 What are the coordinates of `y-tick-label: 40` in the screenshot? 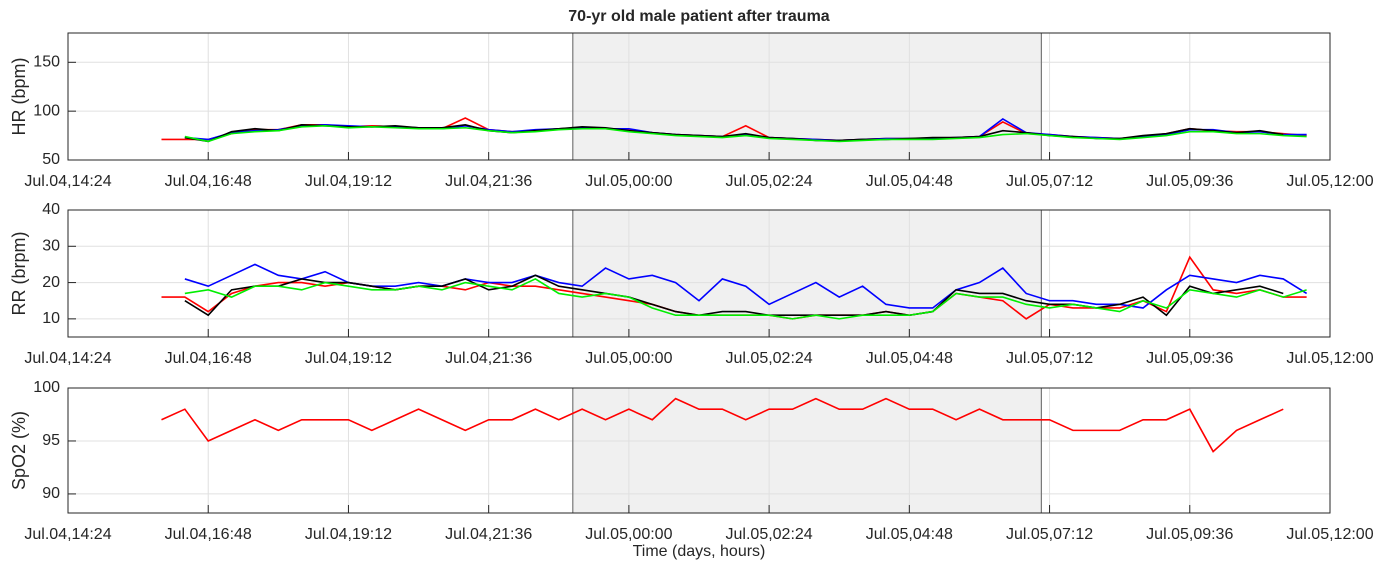 It's located at (51, 209).